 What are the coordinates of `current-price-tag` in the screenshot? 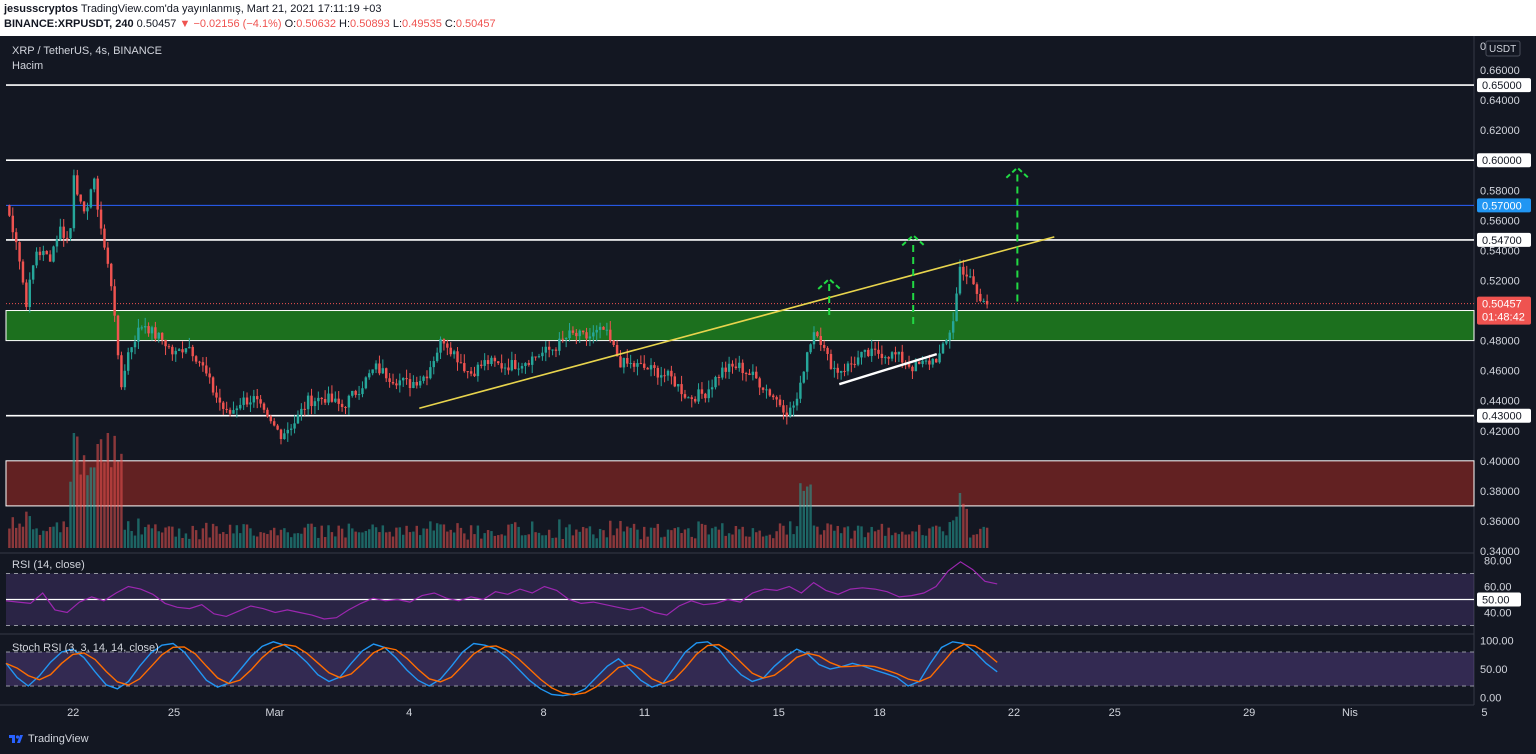 It's located at (1504, 310).